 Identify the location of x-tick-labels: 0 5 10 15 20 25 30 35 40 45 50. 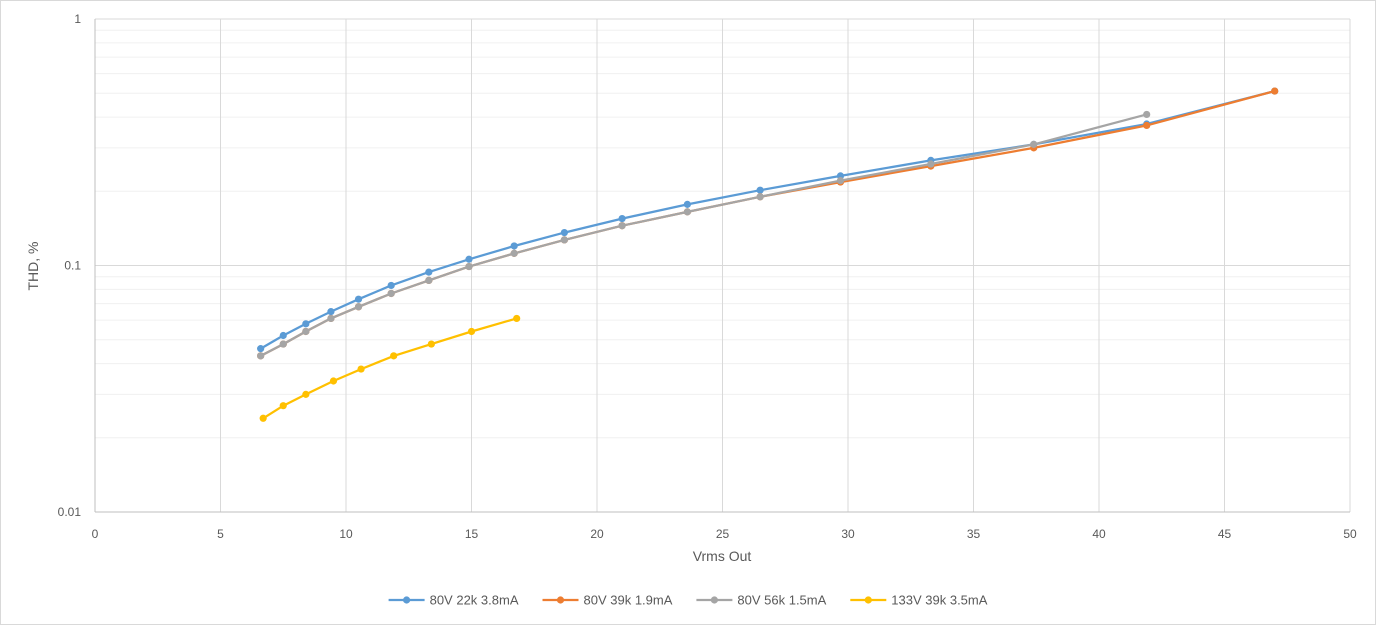
(724, 534).